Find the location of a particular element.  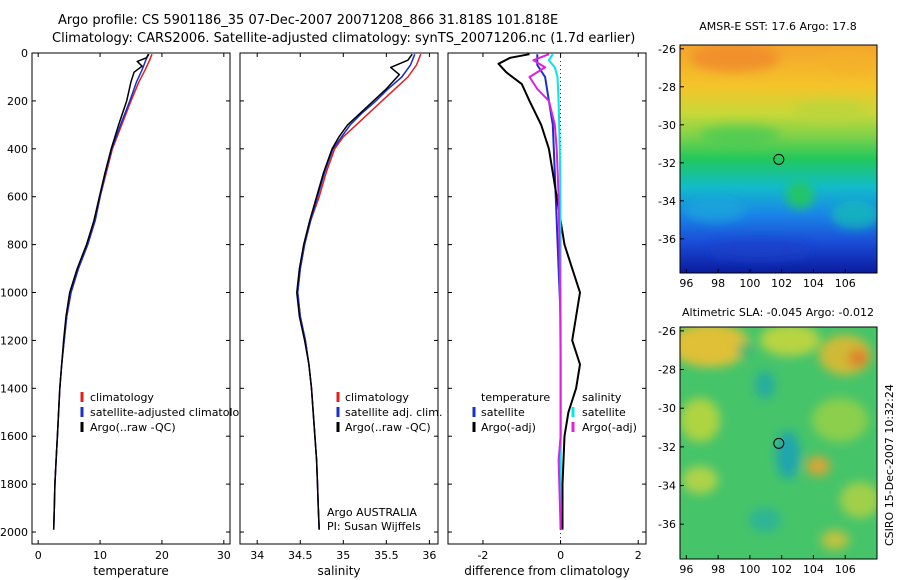

y-tick-label: 600 is located at coordinates (17, 197).